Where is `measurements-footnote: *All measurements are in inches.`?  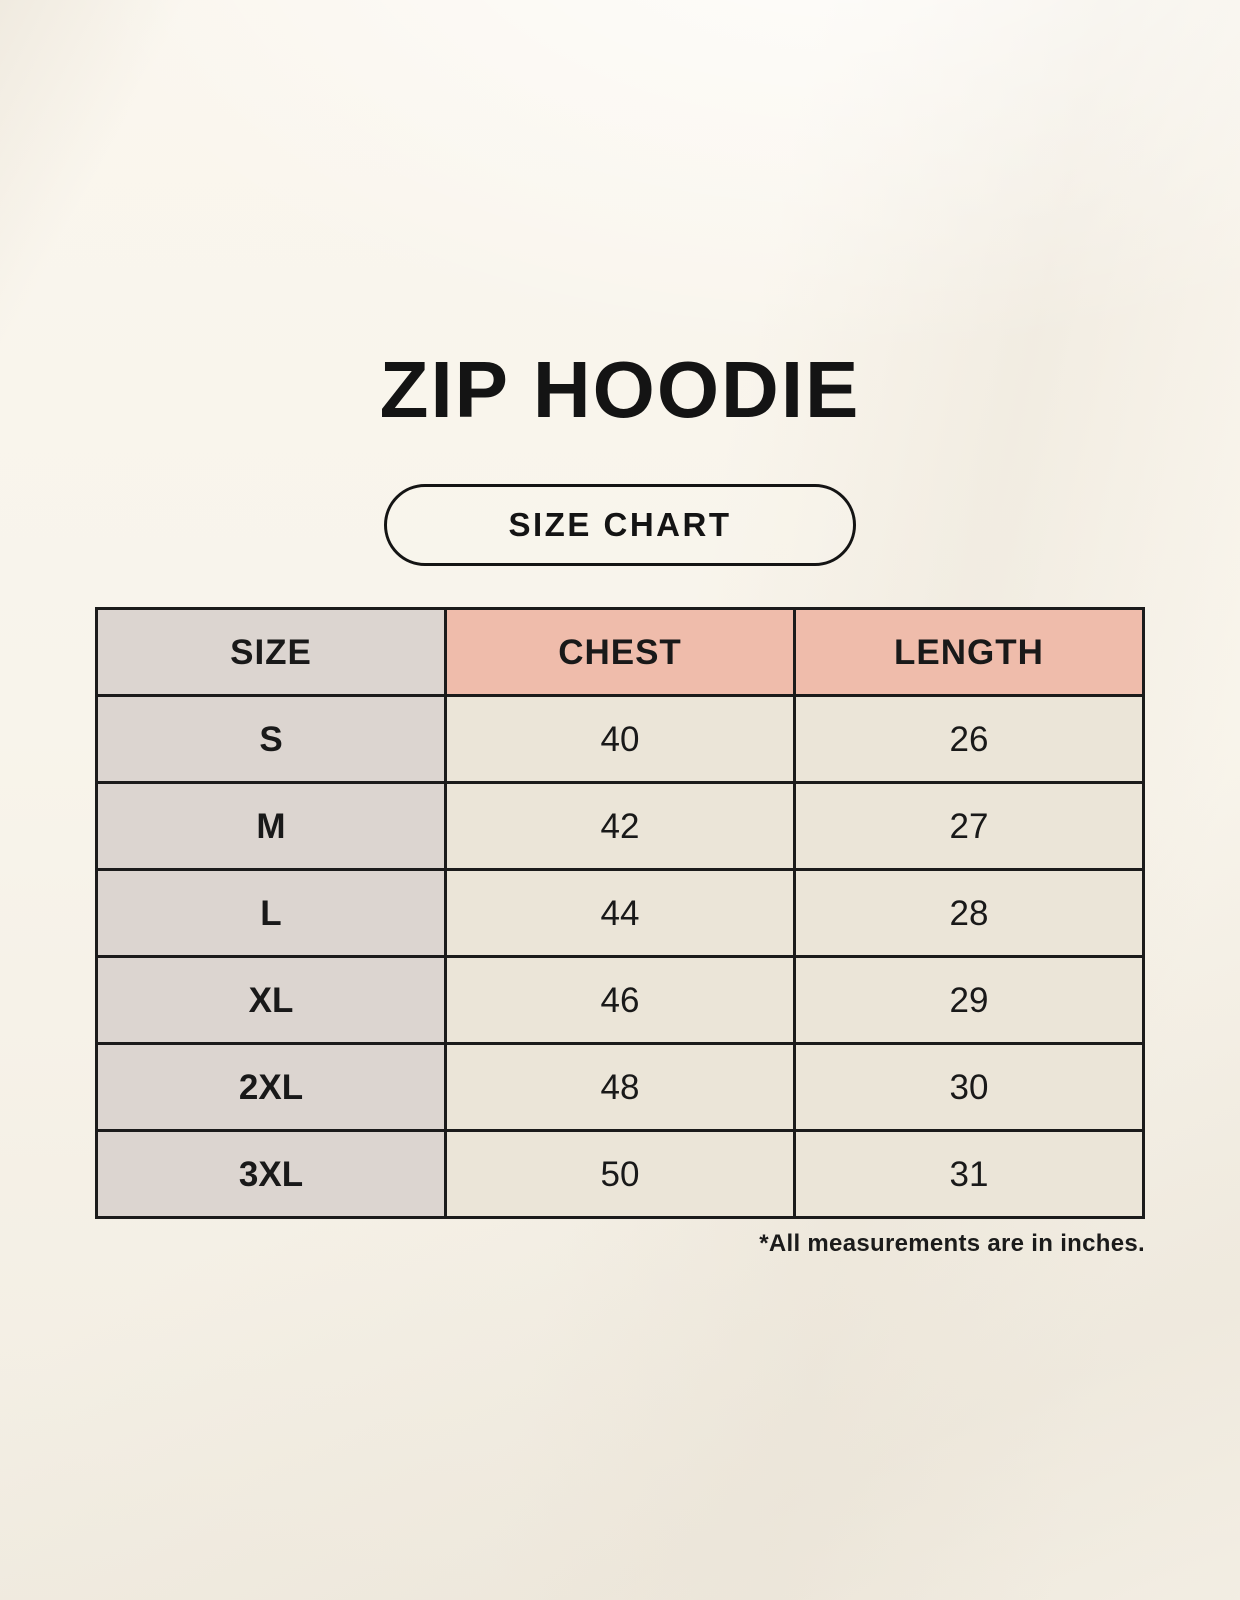 measurements-footnote: *All measurements are in inches. is located at coordinates (952, 1243).